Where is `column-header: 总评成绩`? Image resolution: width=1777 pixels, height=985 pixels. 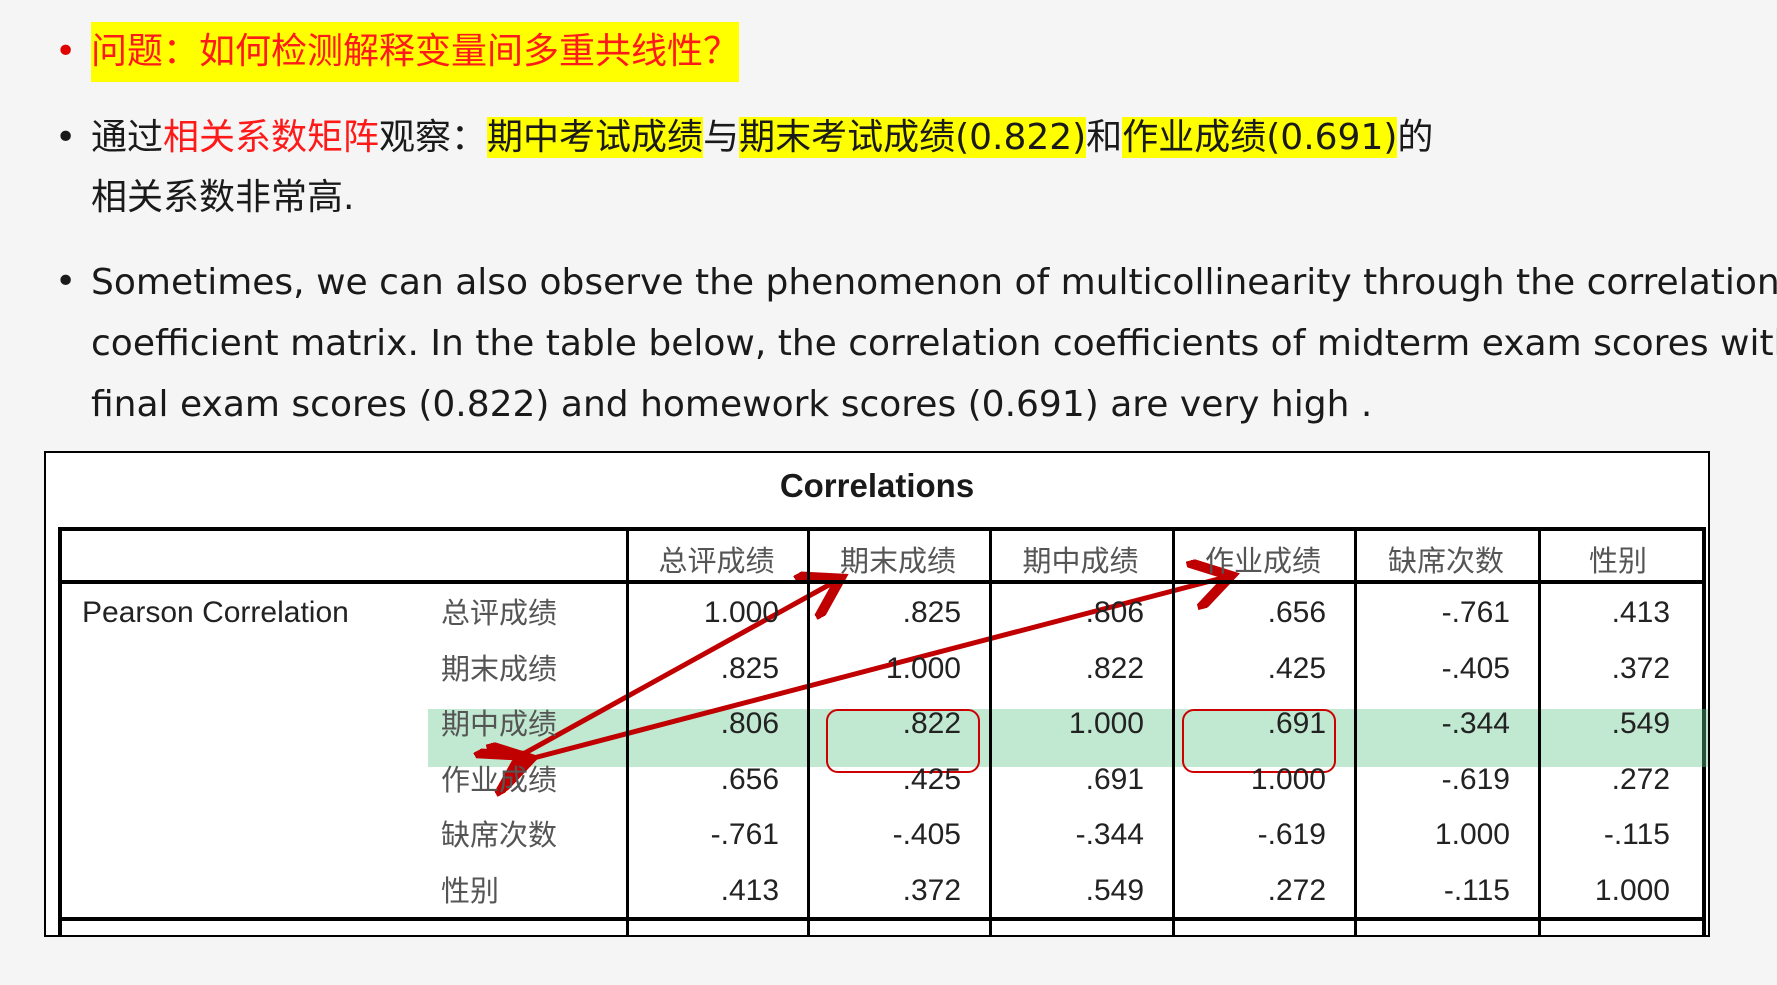 column-header: 总评成绩 is located at coordinates (716, 561).